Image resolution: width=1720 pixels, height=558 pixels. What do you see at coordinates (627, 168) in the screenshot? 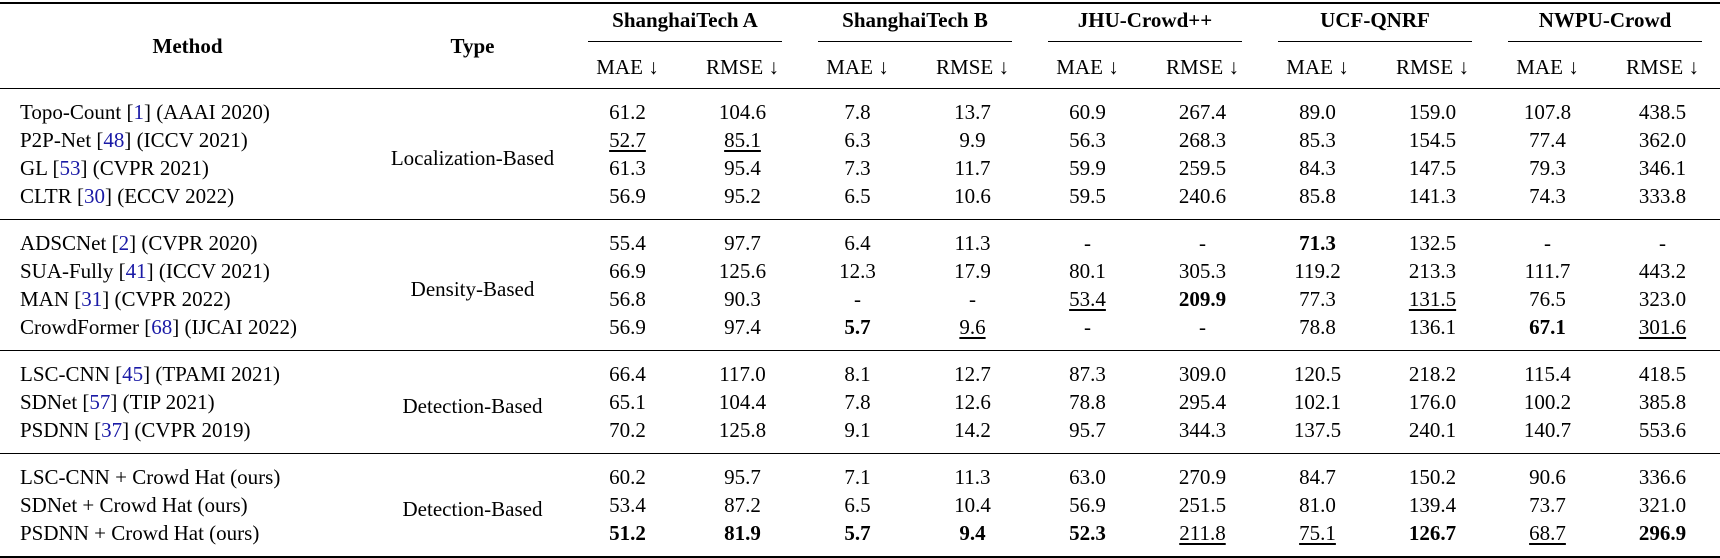
I see `value-cell: 61.3` at bounding box center [627, 168].